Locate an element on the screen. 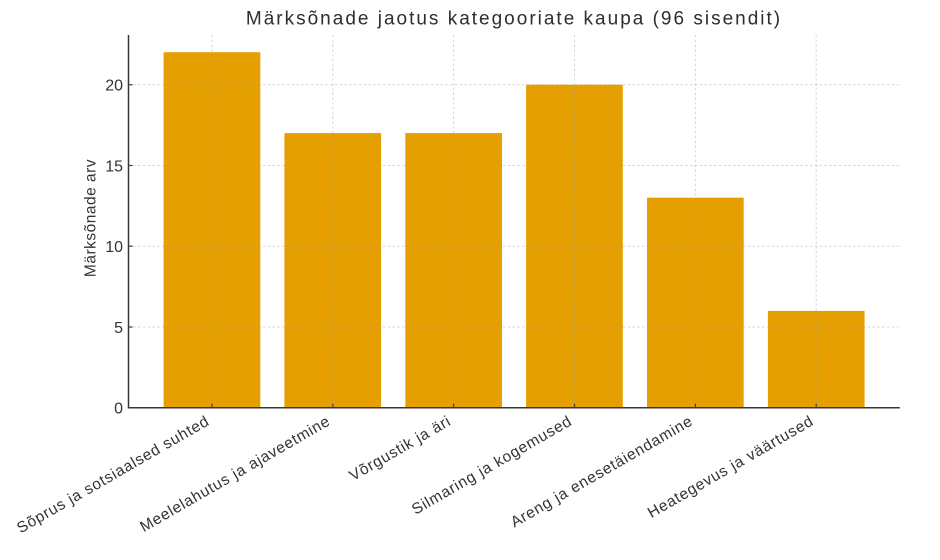 The image size is (940, 560). svg-text: 0 is located at coordinates (118, 409).